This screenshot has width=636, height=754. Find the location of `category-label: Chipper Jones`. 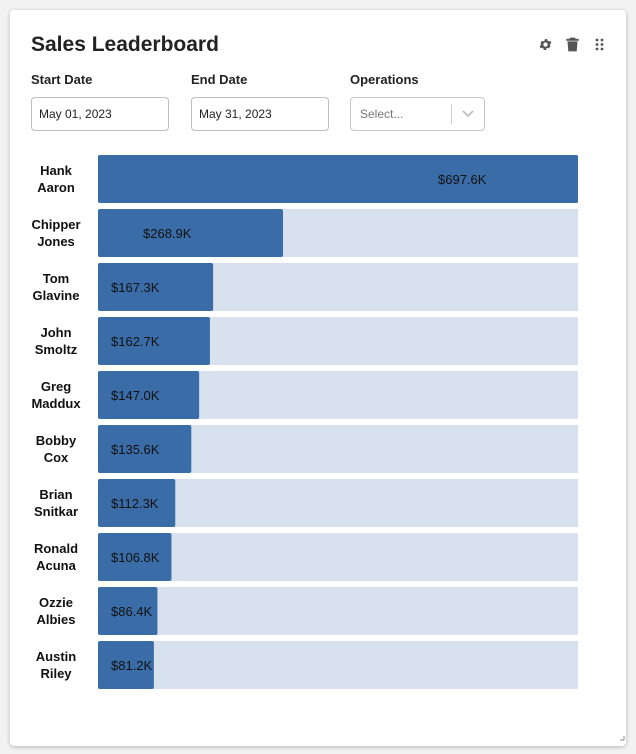

category-label: Chipper Jones is located at coordinates (55, 233).